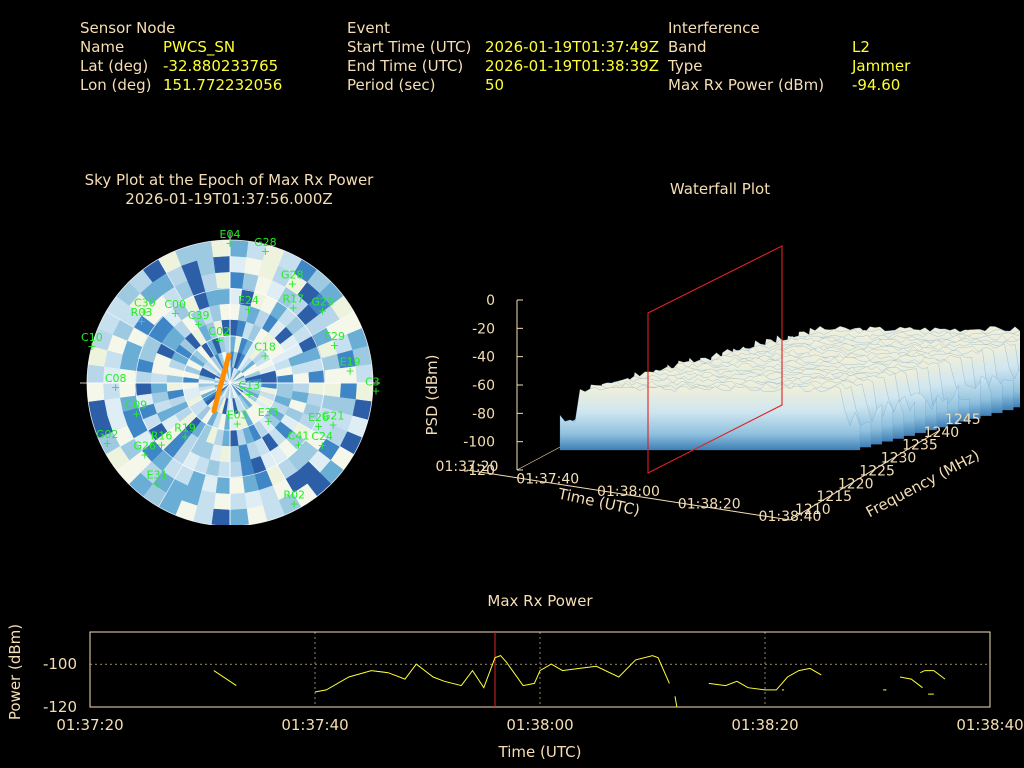 Image resolution: width=1024 pixels, height=768 pixels. I want to click on satellite-marker: +R03, so click(142, 317).